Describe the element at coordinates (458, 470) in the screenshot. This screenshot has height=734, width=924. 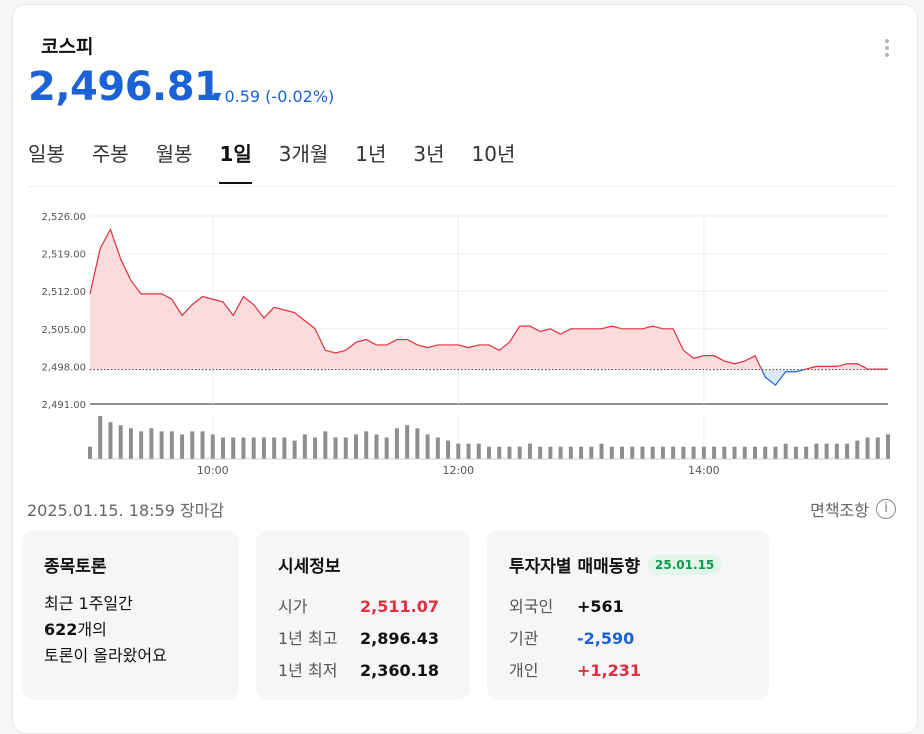
I see `x-tick-label: 12:00` at that location.